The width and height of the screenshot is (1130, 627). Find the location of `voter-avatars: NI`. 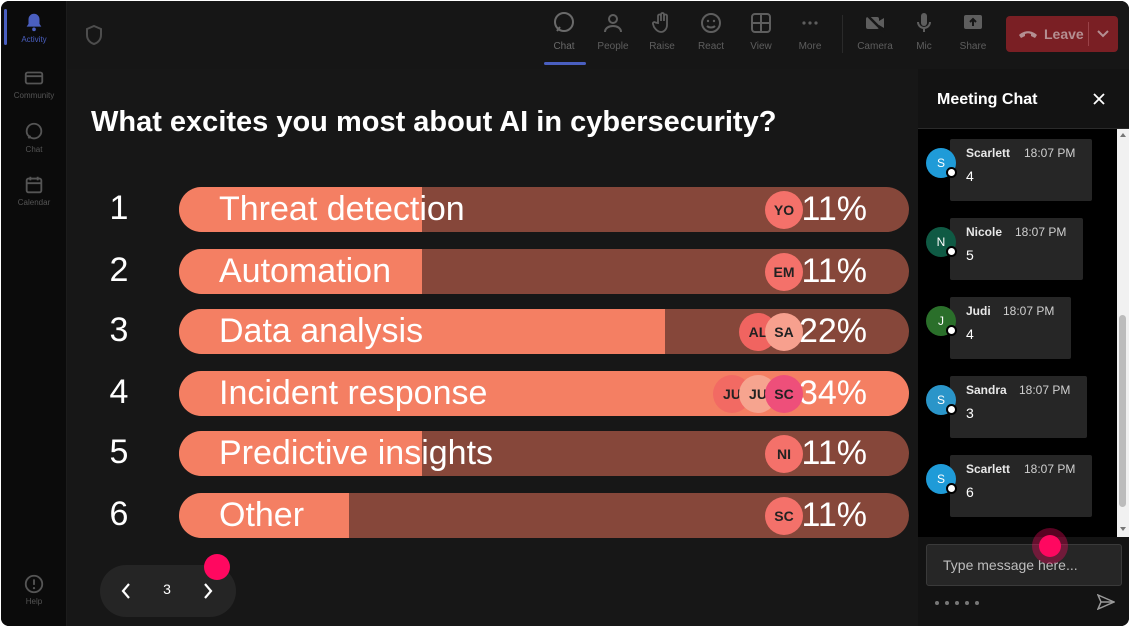

voter-avatars: NI is located at coordinates (784, 454).